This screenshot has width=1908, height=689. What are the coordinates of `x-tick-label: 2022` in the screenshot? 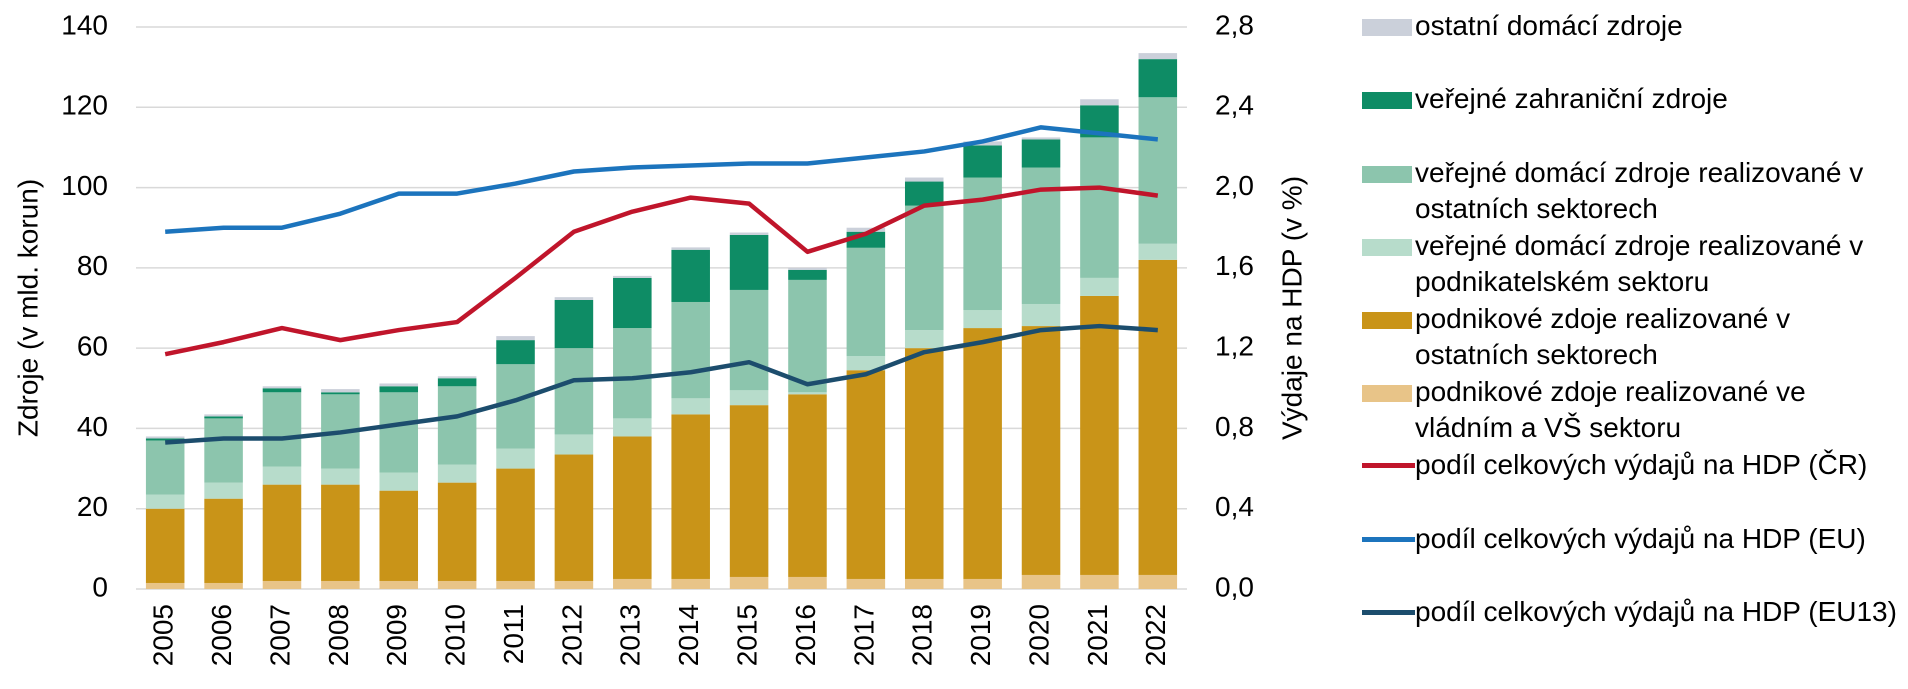 It's located at (1155, 635).